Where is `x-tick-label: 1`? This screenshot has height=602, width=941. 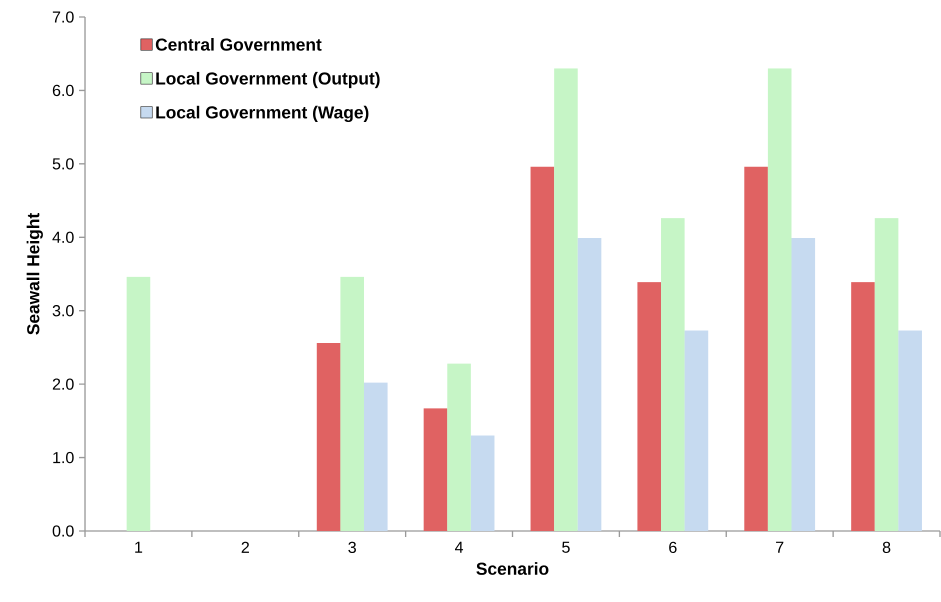
x-tick-label: 1 is located at coordinates (138, 547).